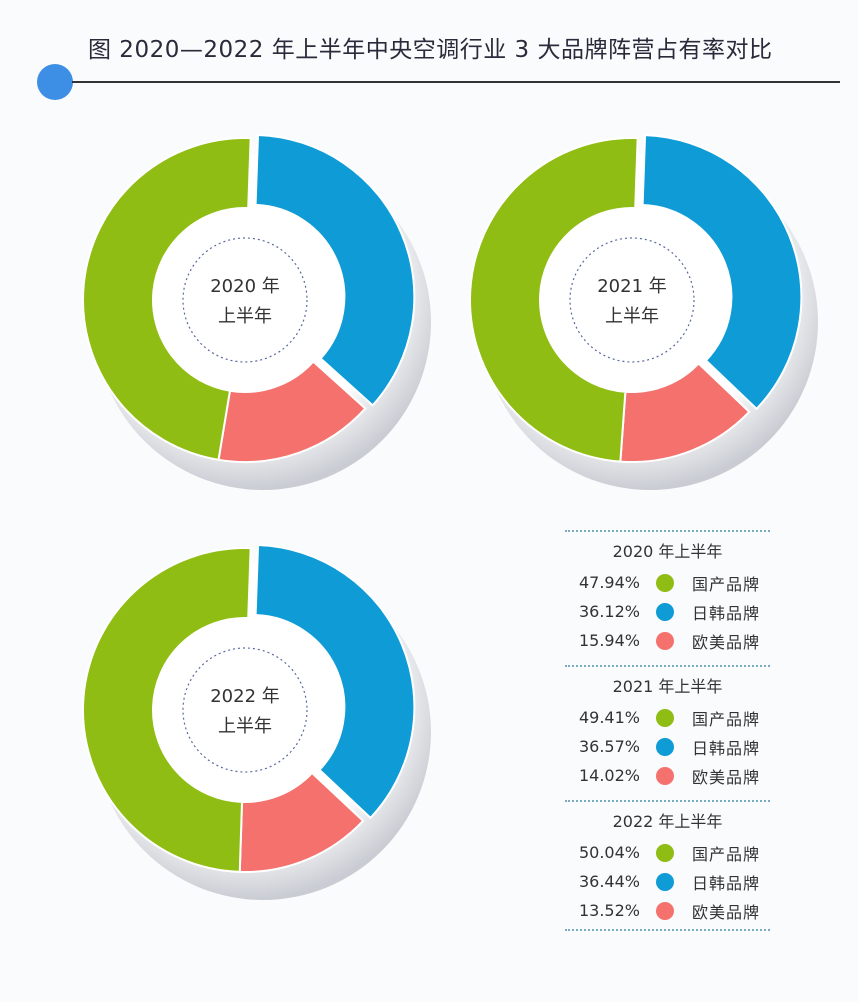 This screenshot has width=858, height=1002. What do you see at coordinates (456, 82) in the screenshot?
I see `title-underline` at bounding box center [456, 82].